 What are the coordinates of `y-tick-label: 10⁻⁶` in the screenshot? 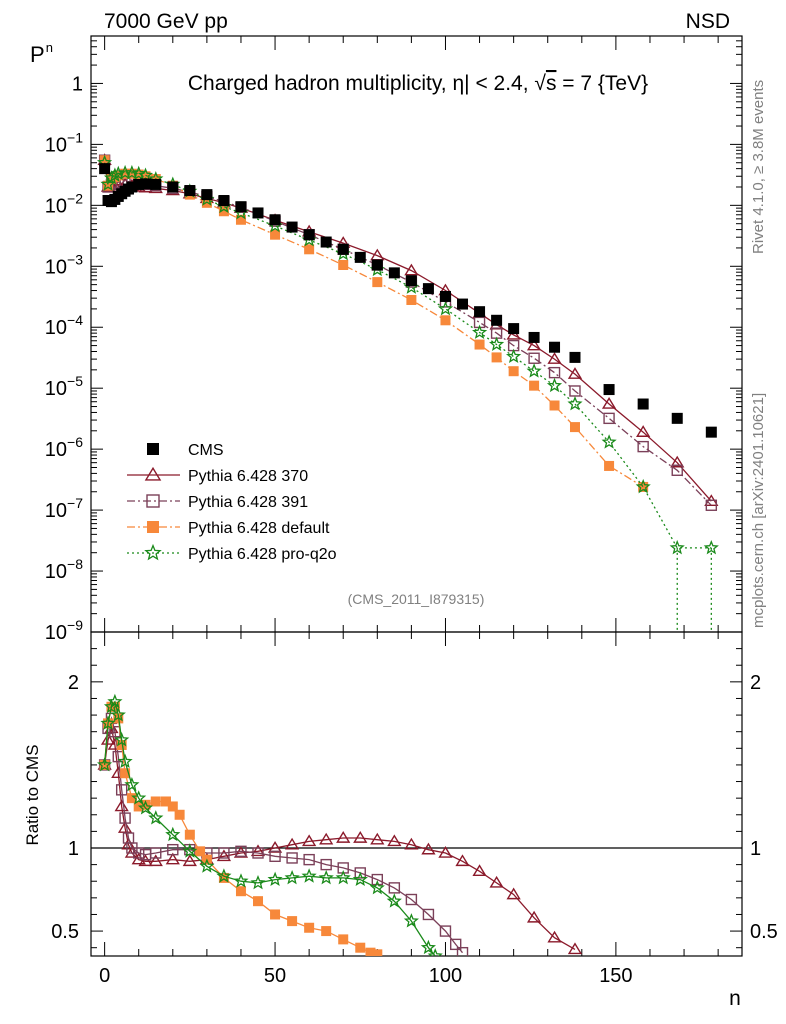 It's located at (64, 447).